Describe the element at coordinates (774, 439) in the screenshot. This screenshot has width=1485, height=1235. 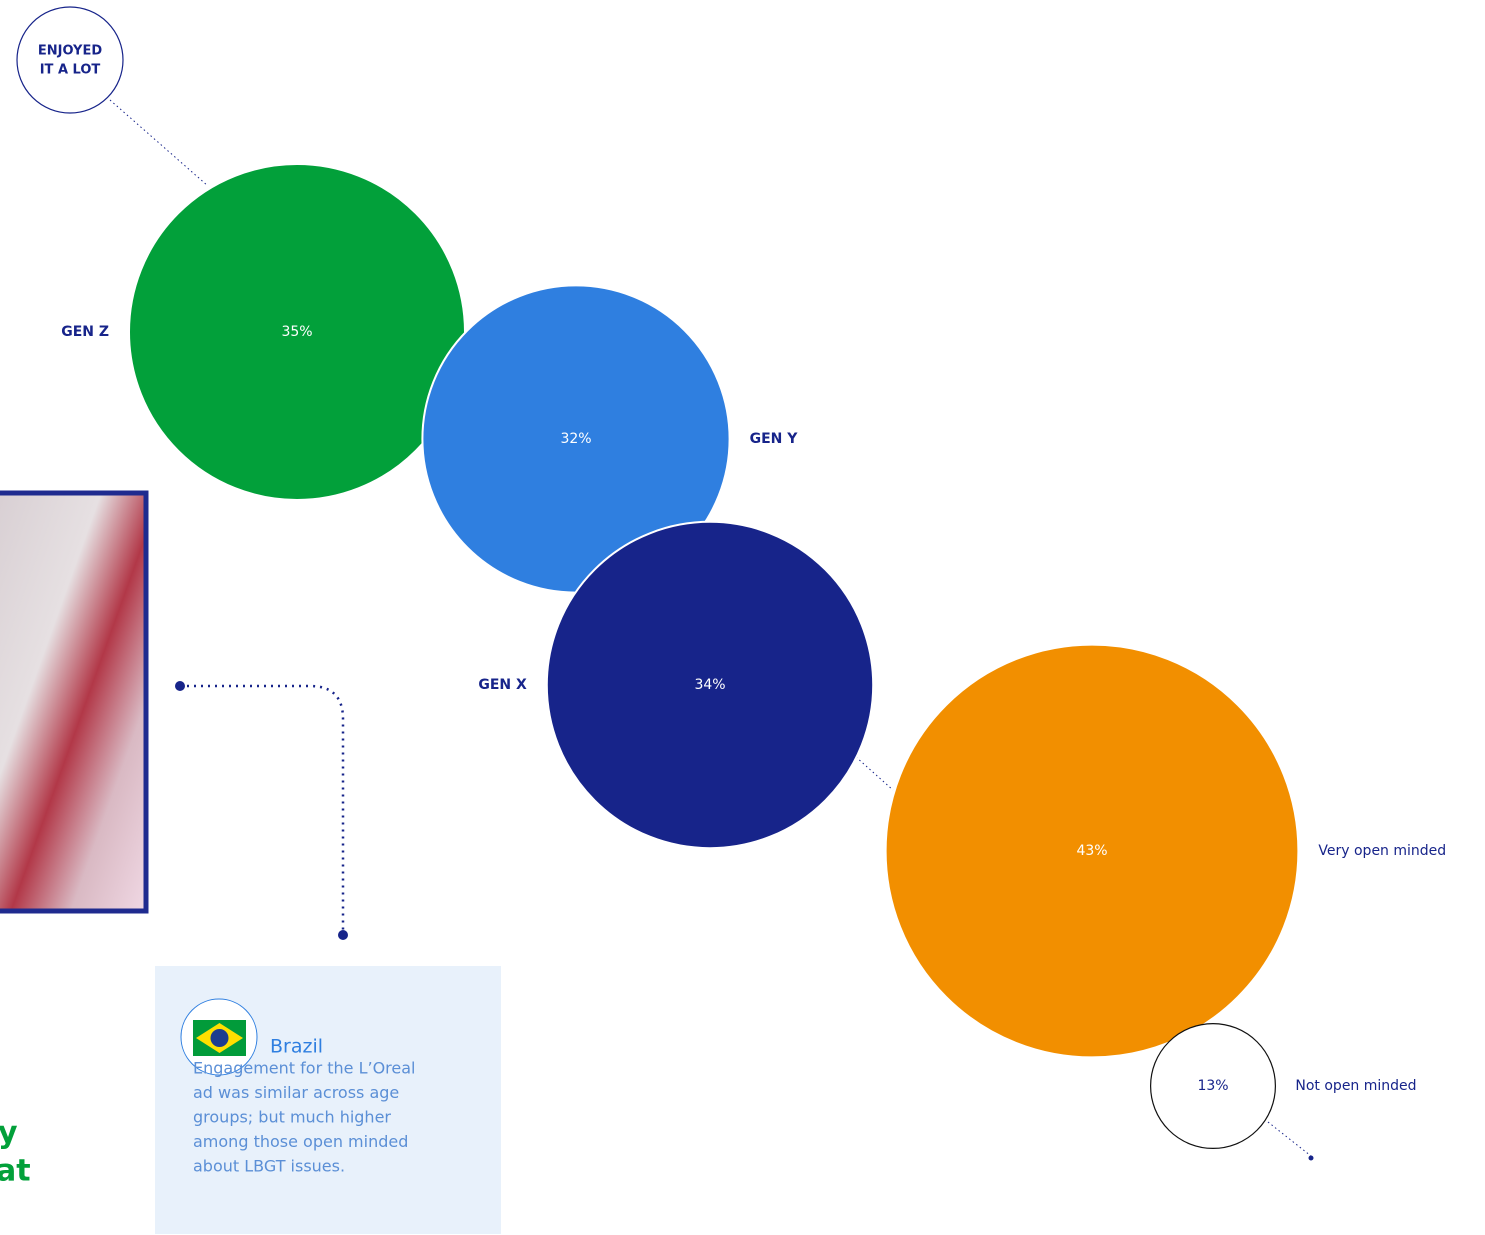
I see `category-label: GEN Y` at that location.